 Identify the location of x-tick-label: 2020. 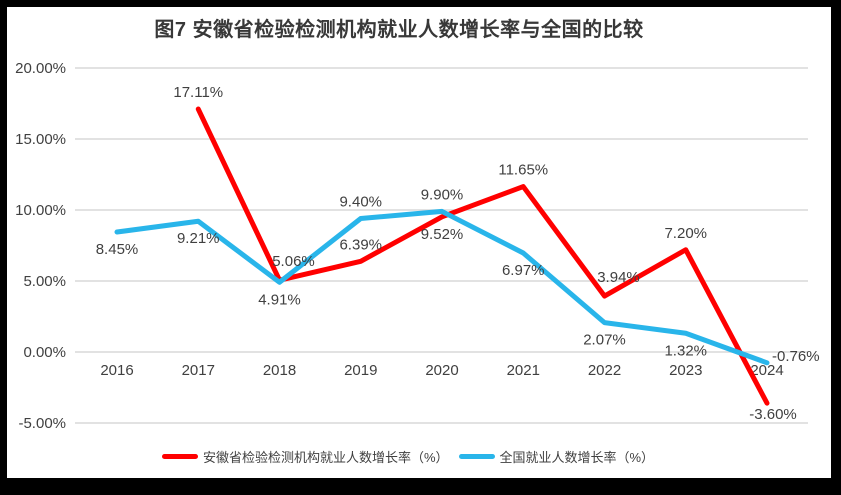
(441, 370).